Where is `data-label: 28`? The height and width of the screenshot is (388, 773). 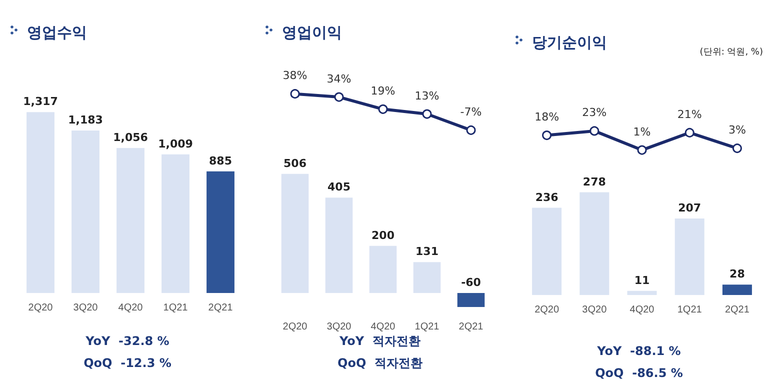 data-label: 28 is located at coordinates (737, 274).